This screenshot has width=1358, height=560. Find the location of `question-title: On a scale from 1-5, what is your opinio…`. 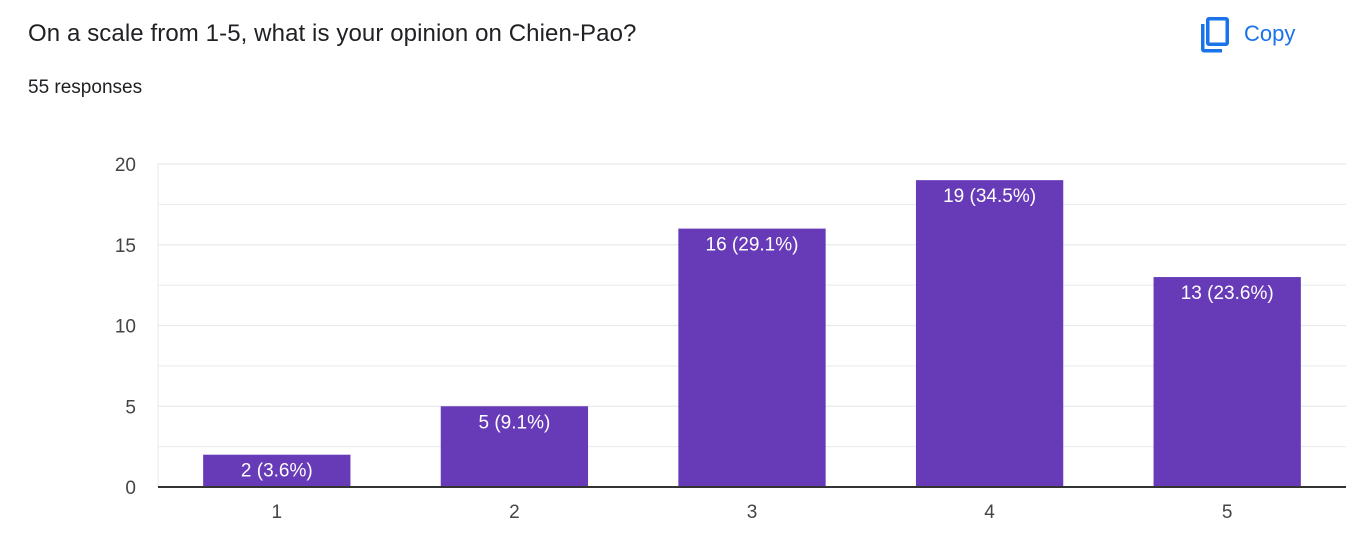

question-title: On a scale from 1-5, what is your opinio… is located at coordinates (332, 33).